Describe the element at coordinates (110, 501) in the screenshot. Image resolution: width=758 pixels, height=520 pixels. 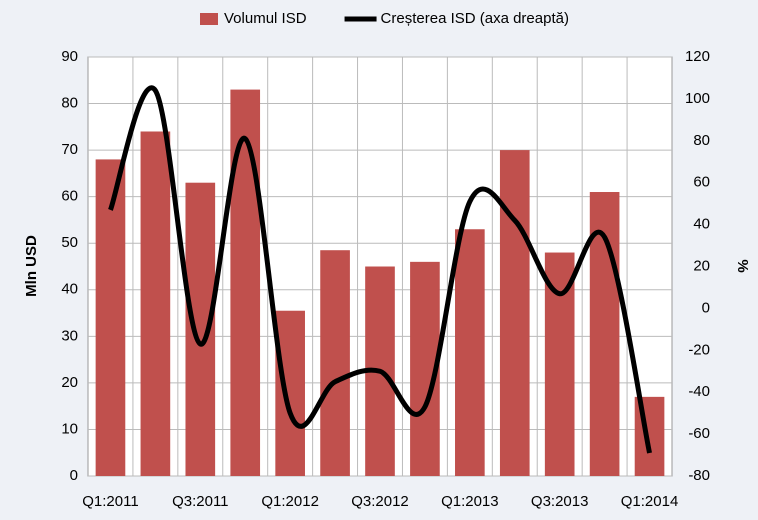
I see `x-tick-label: Q1:2011` at that location.